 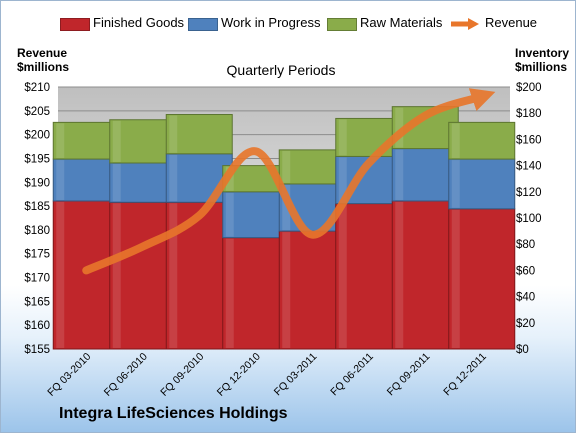 I want to click on right-axis-title-line1: Inventory, so click(x=542, y=53).